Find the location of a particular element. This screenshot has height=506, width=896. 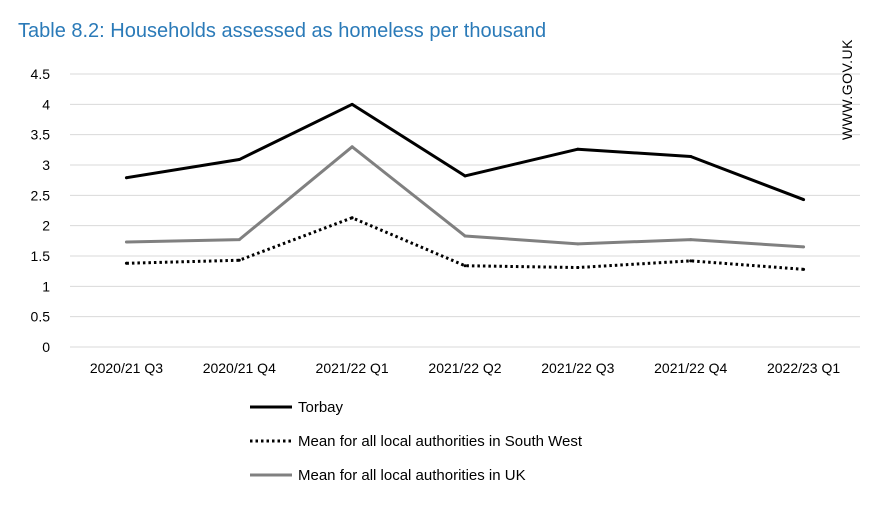

legend-label: Torbay is located at coordinates (321, 407).